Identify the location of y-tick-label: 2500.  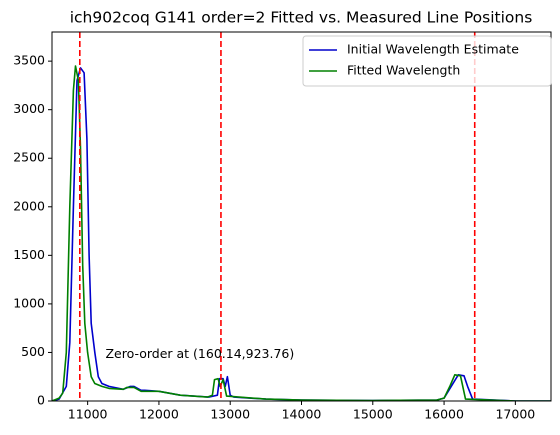
(29, 157).